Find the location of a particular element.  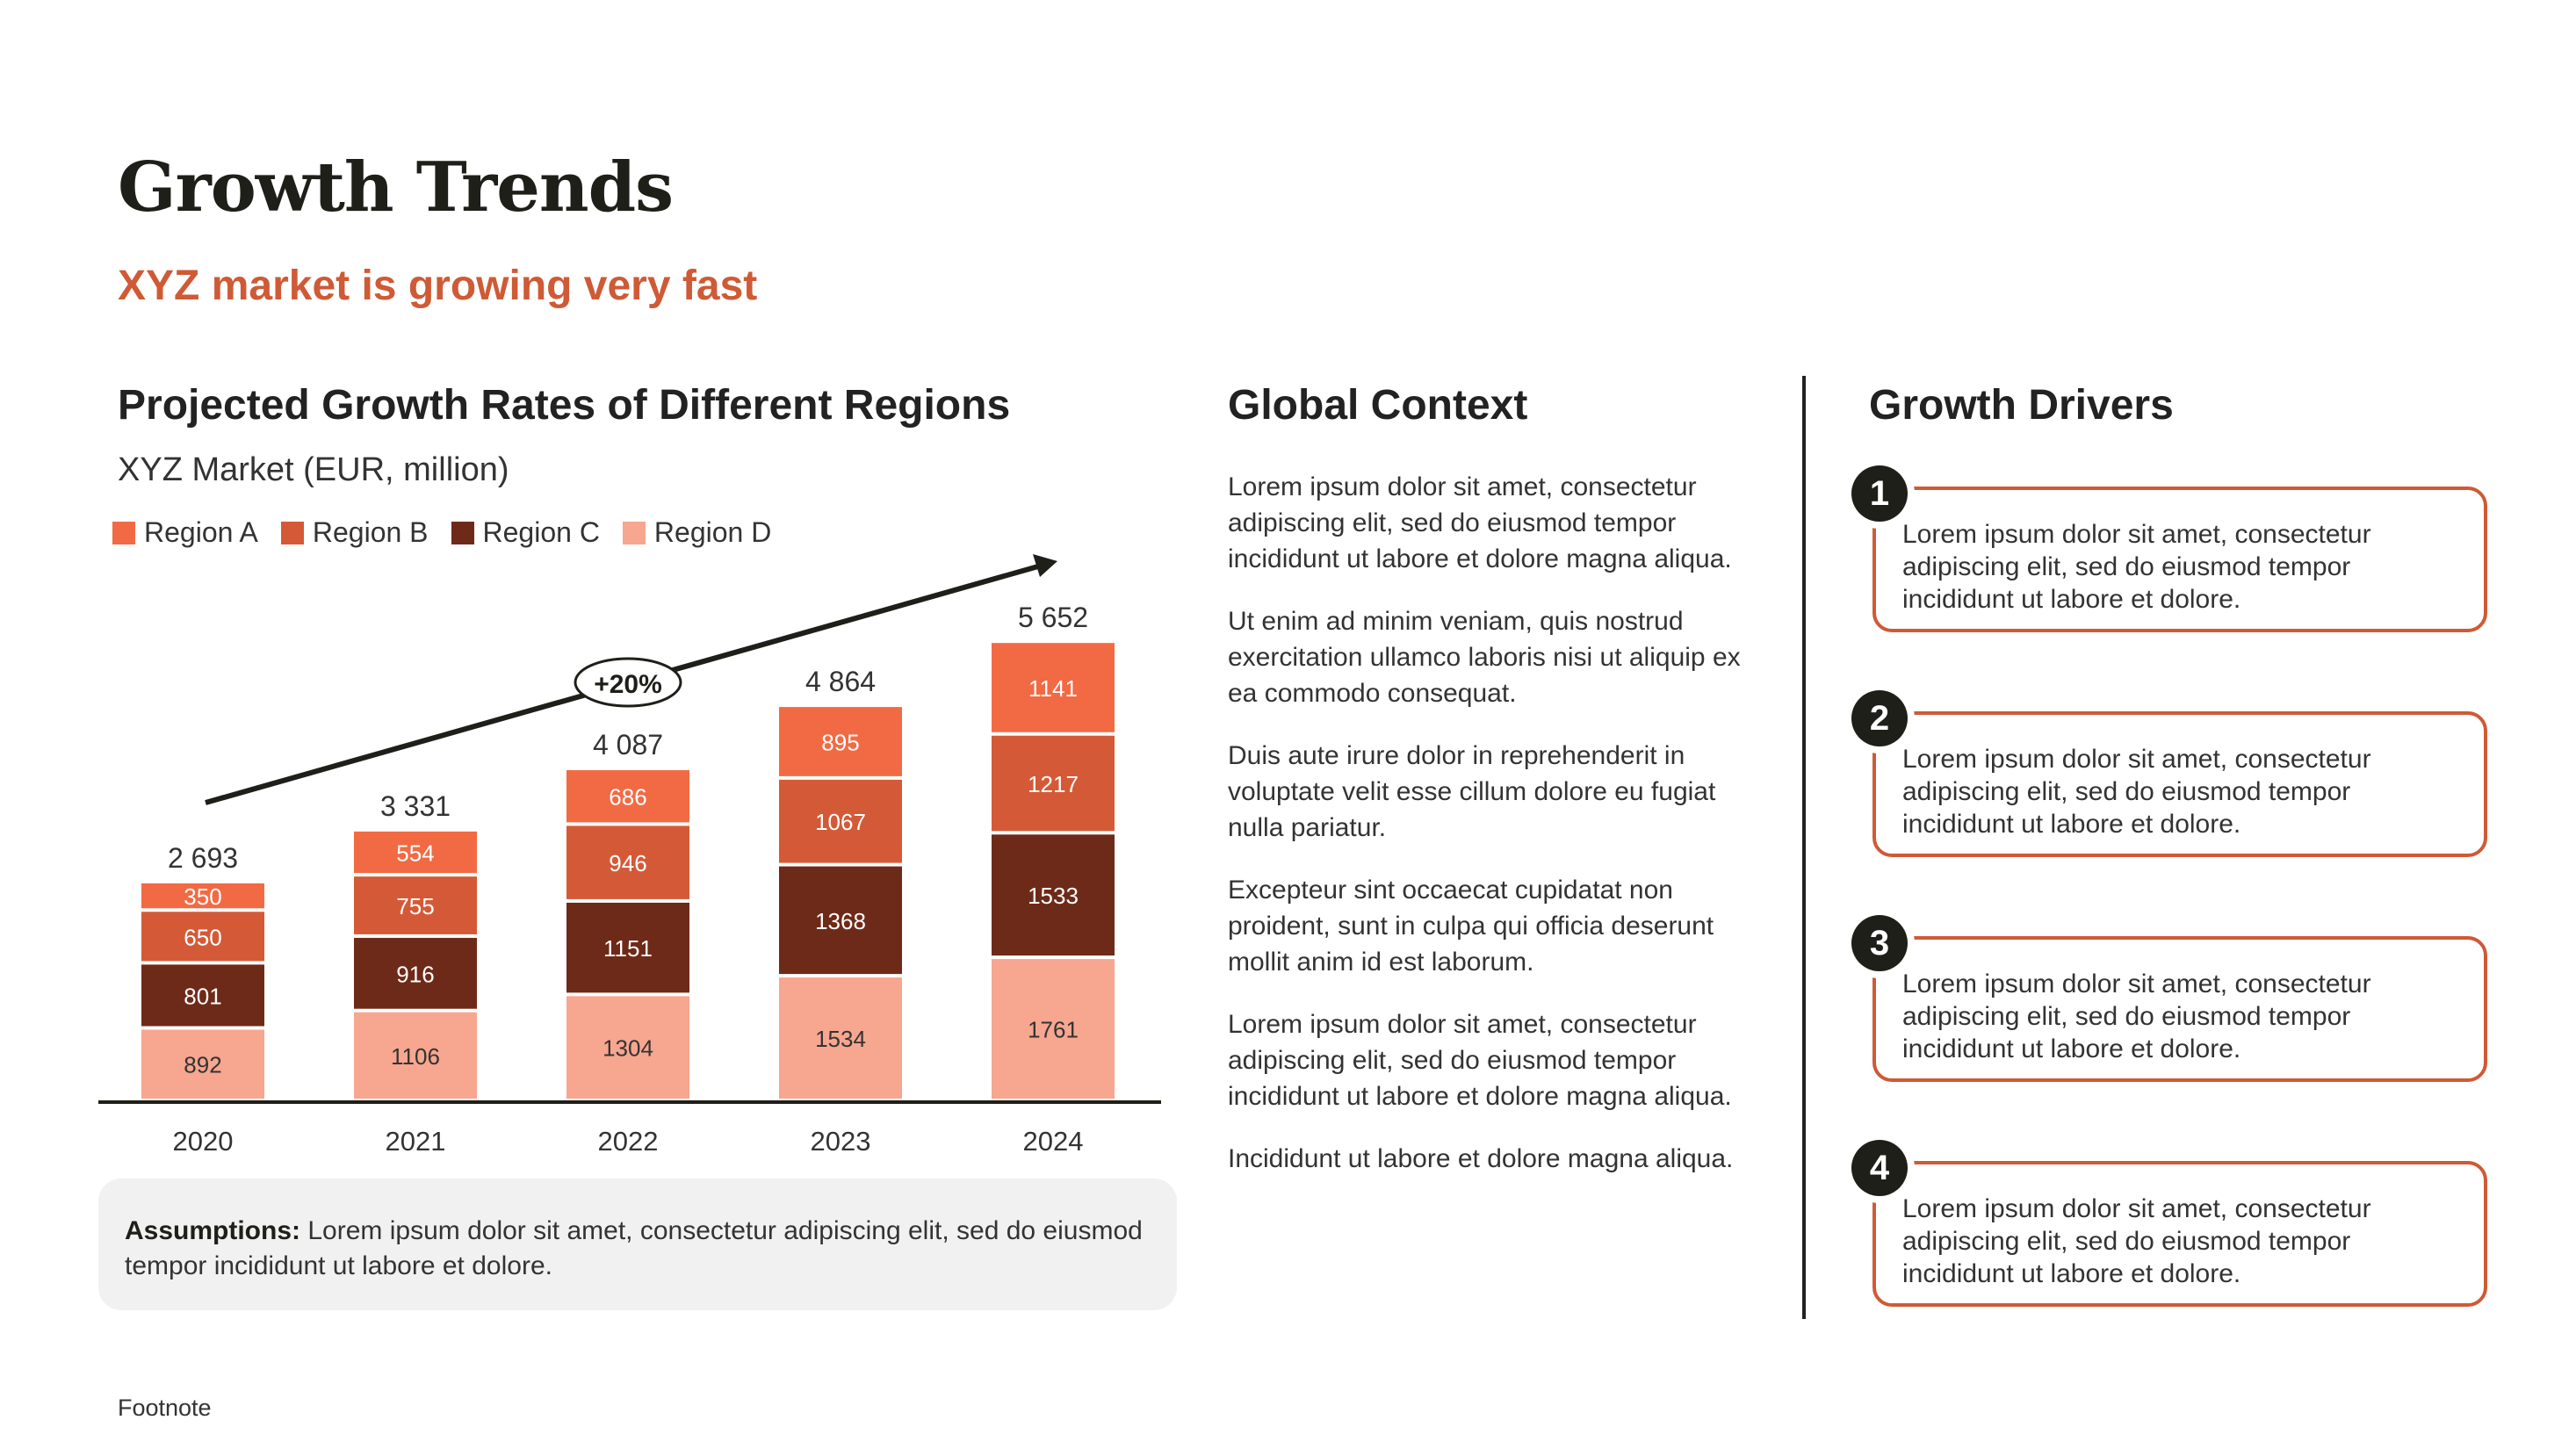

bar-segment-label: 1067 is located at coordinates (840, 822).